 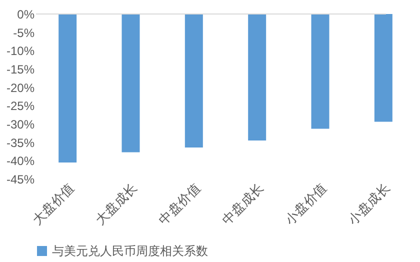 What do you see at coordinates (20, 69) in the screenshot?
I see `y-tick-label: -15%` at bounding box center [20, 69].